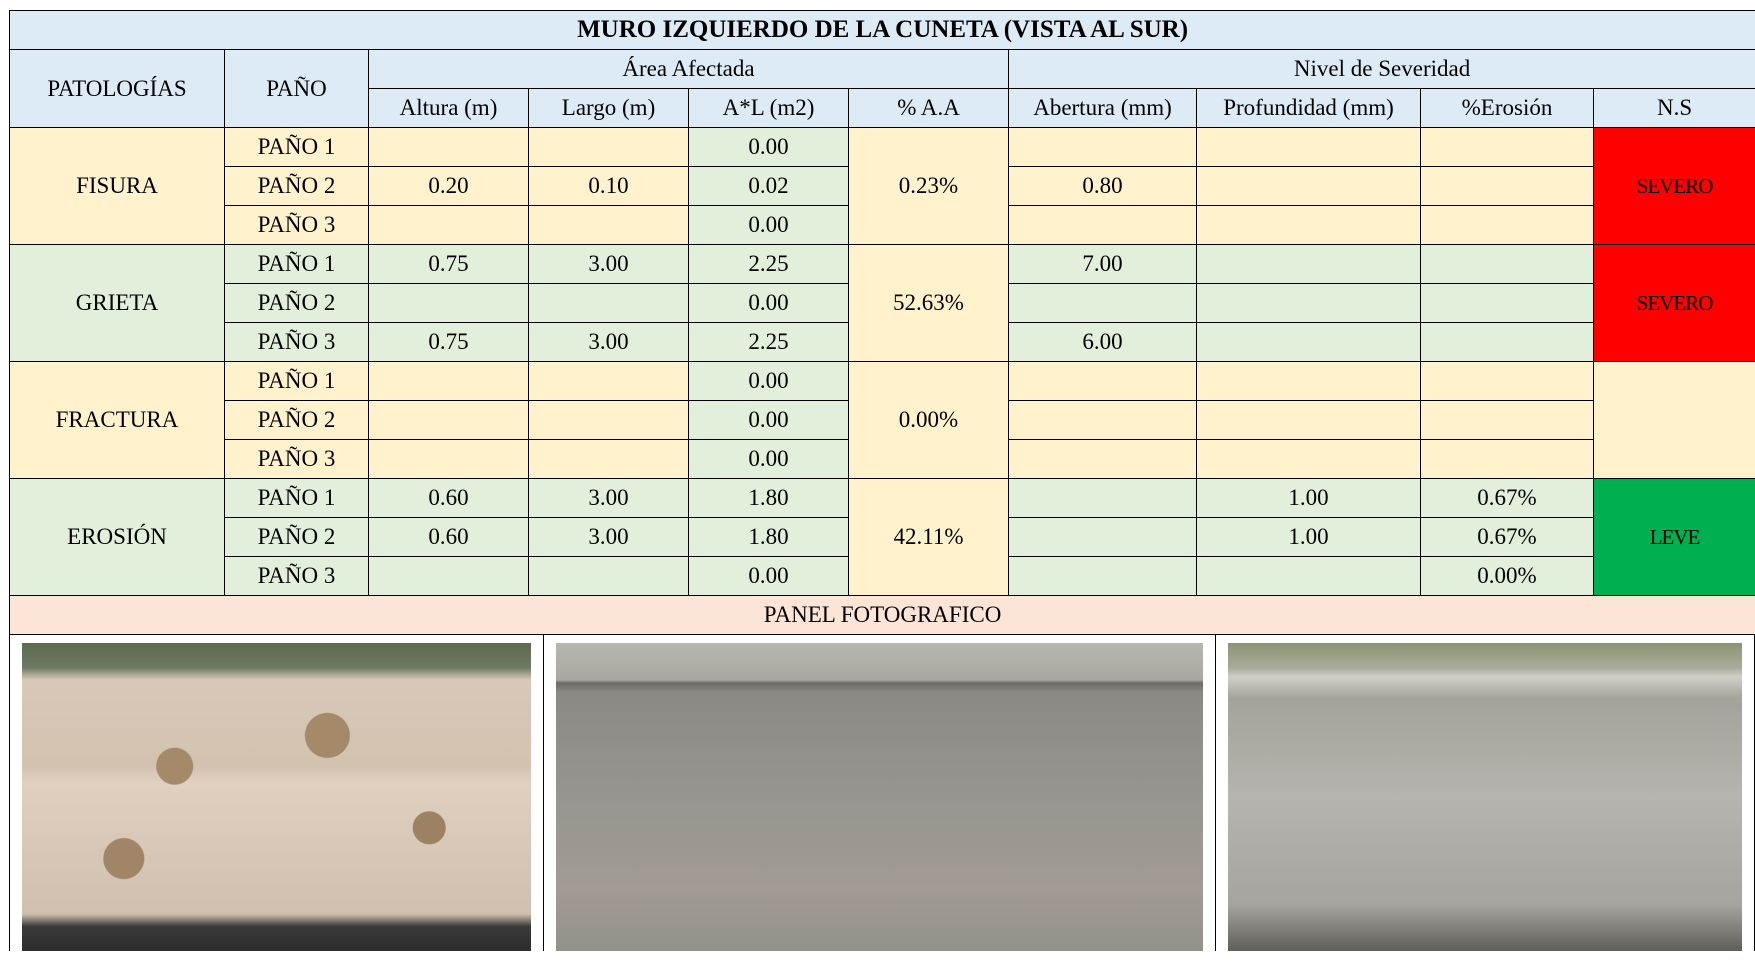 This screenshot has height=966, width=1755. I want to click on cell-largo: 0.10, so click(608, 186).